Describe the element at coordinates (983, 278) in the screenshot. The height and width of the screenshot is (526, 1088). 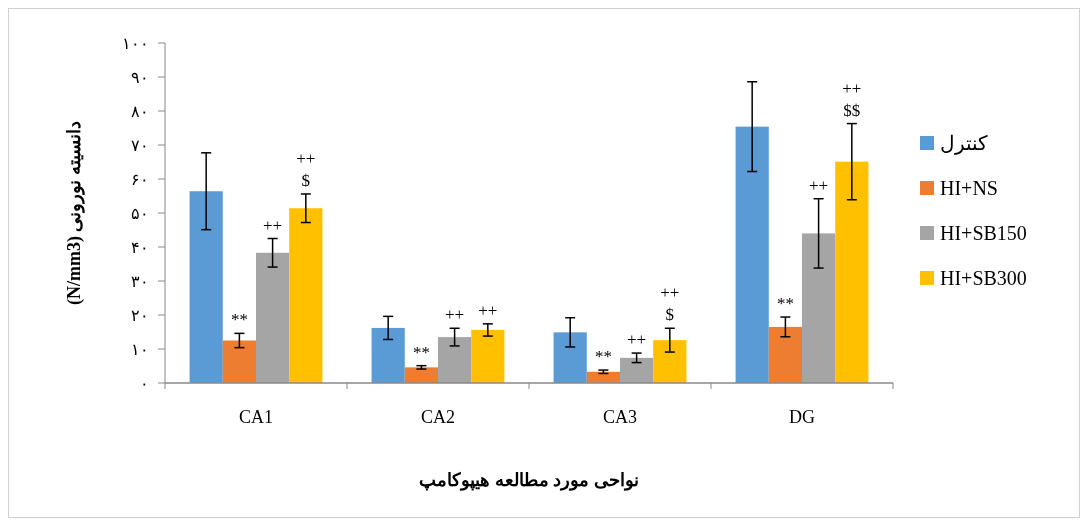
I see `legend-label: HI+SB300` at that location.